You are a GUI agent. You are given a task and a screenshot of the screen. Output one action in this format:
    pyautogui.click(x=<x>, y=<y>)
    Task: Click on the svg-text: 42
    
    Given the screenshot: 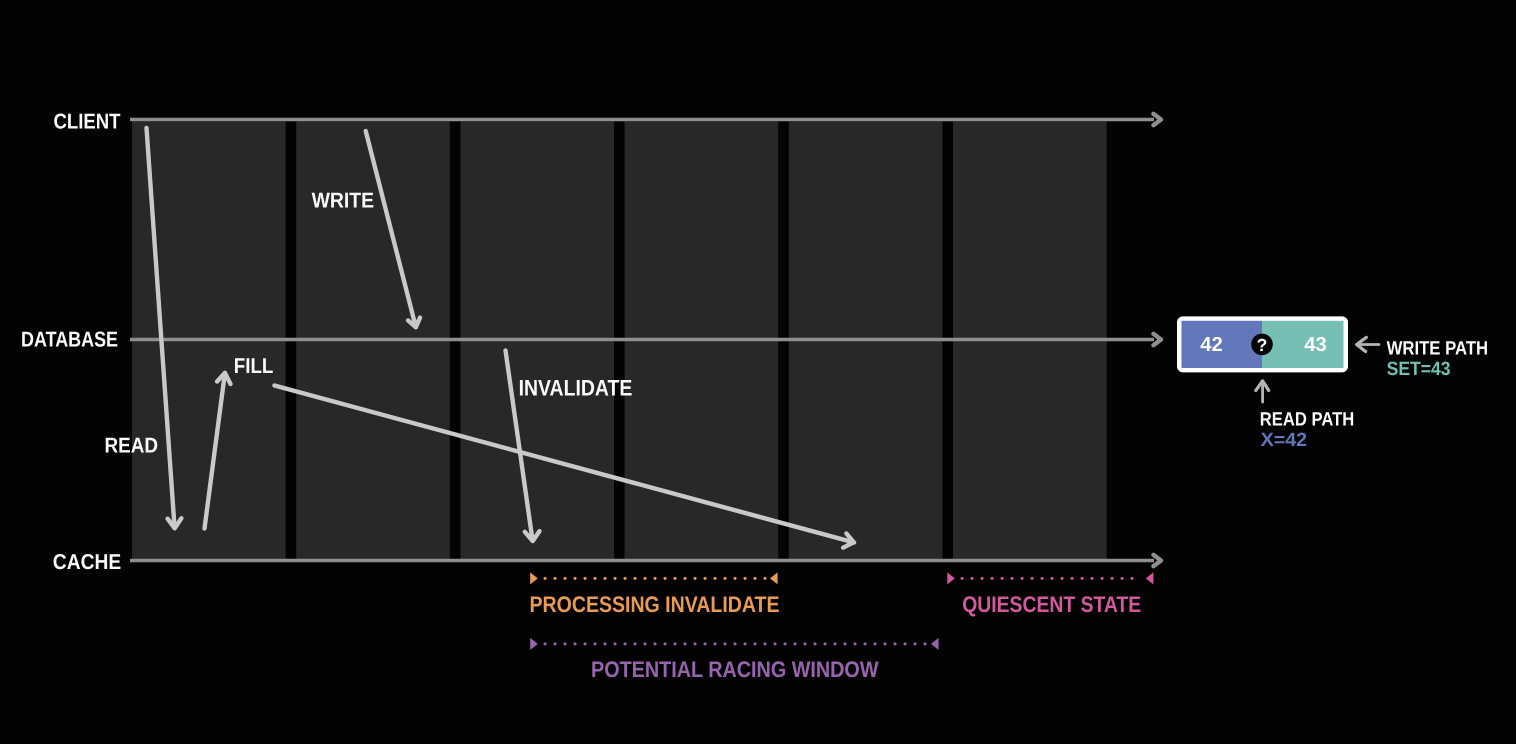 What is the action you would take?
    pyautogui.click(x=1211, y=345)
    